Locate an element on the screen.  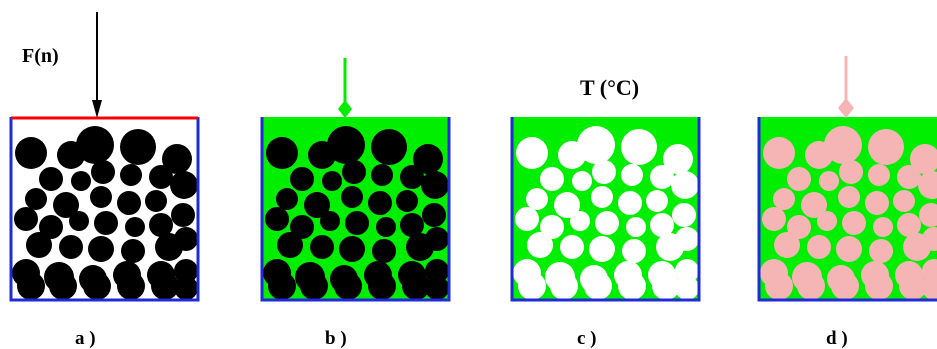
panel-c-container is located at coordinates (605, 209).